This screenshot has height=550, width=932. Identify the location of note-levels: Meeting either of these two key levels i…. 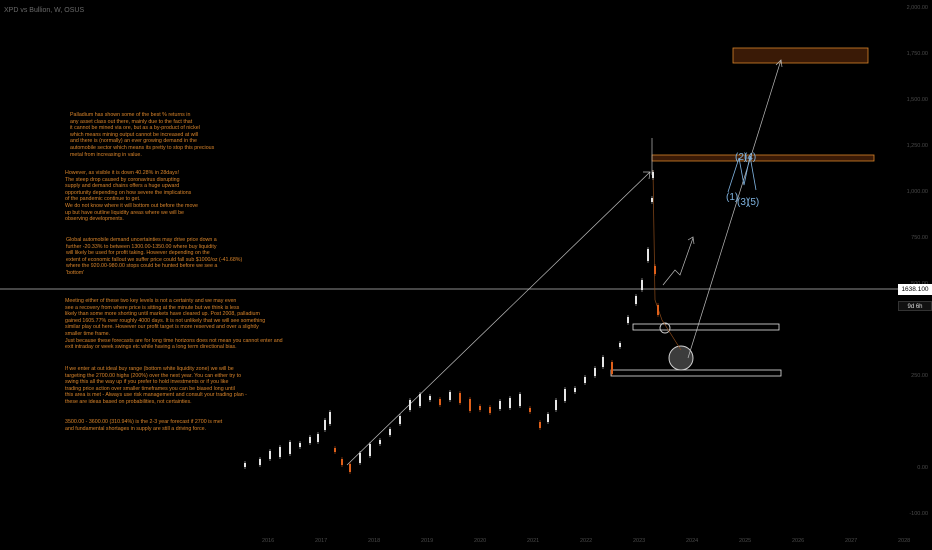
(174, 324).